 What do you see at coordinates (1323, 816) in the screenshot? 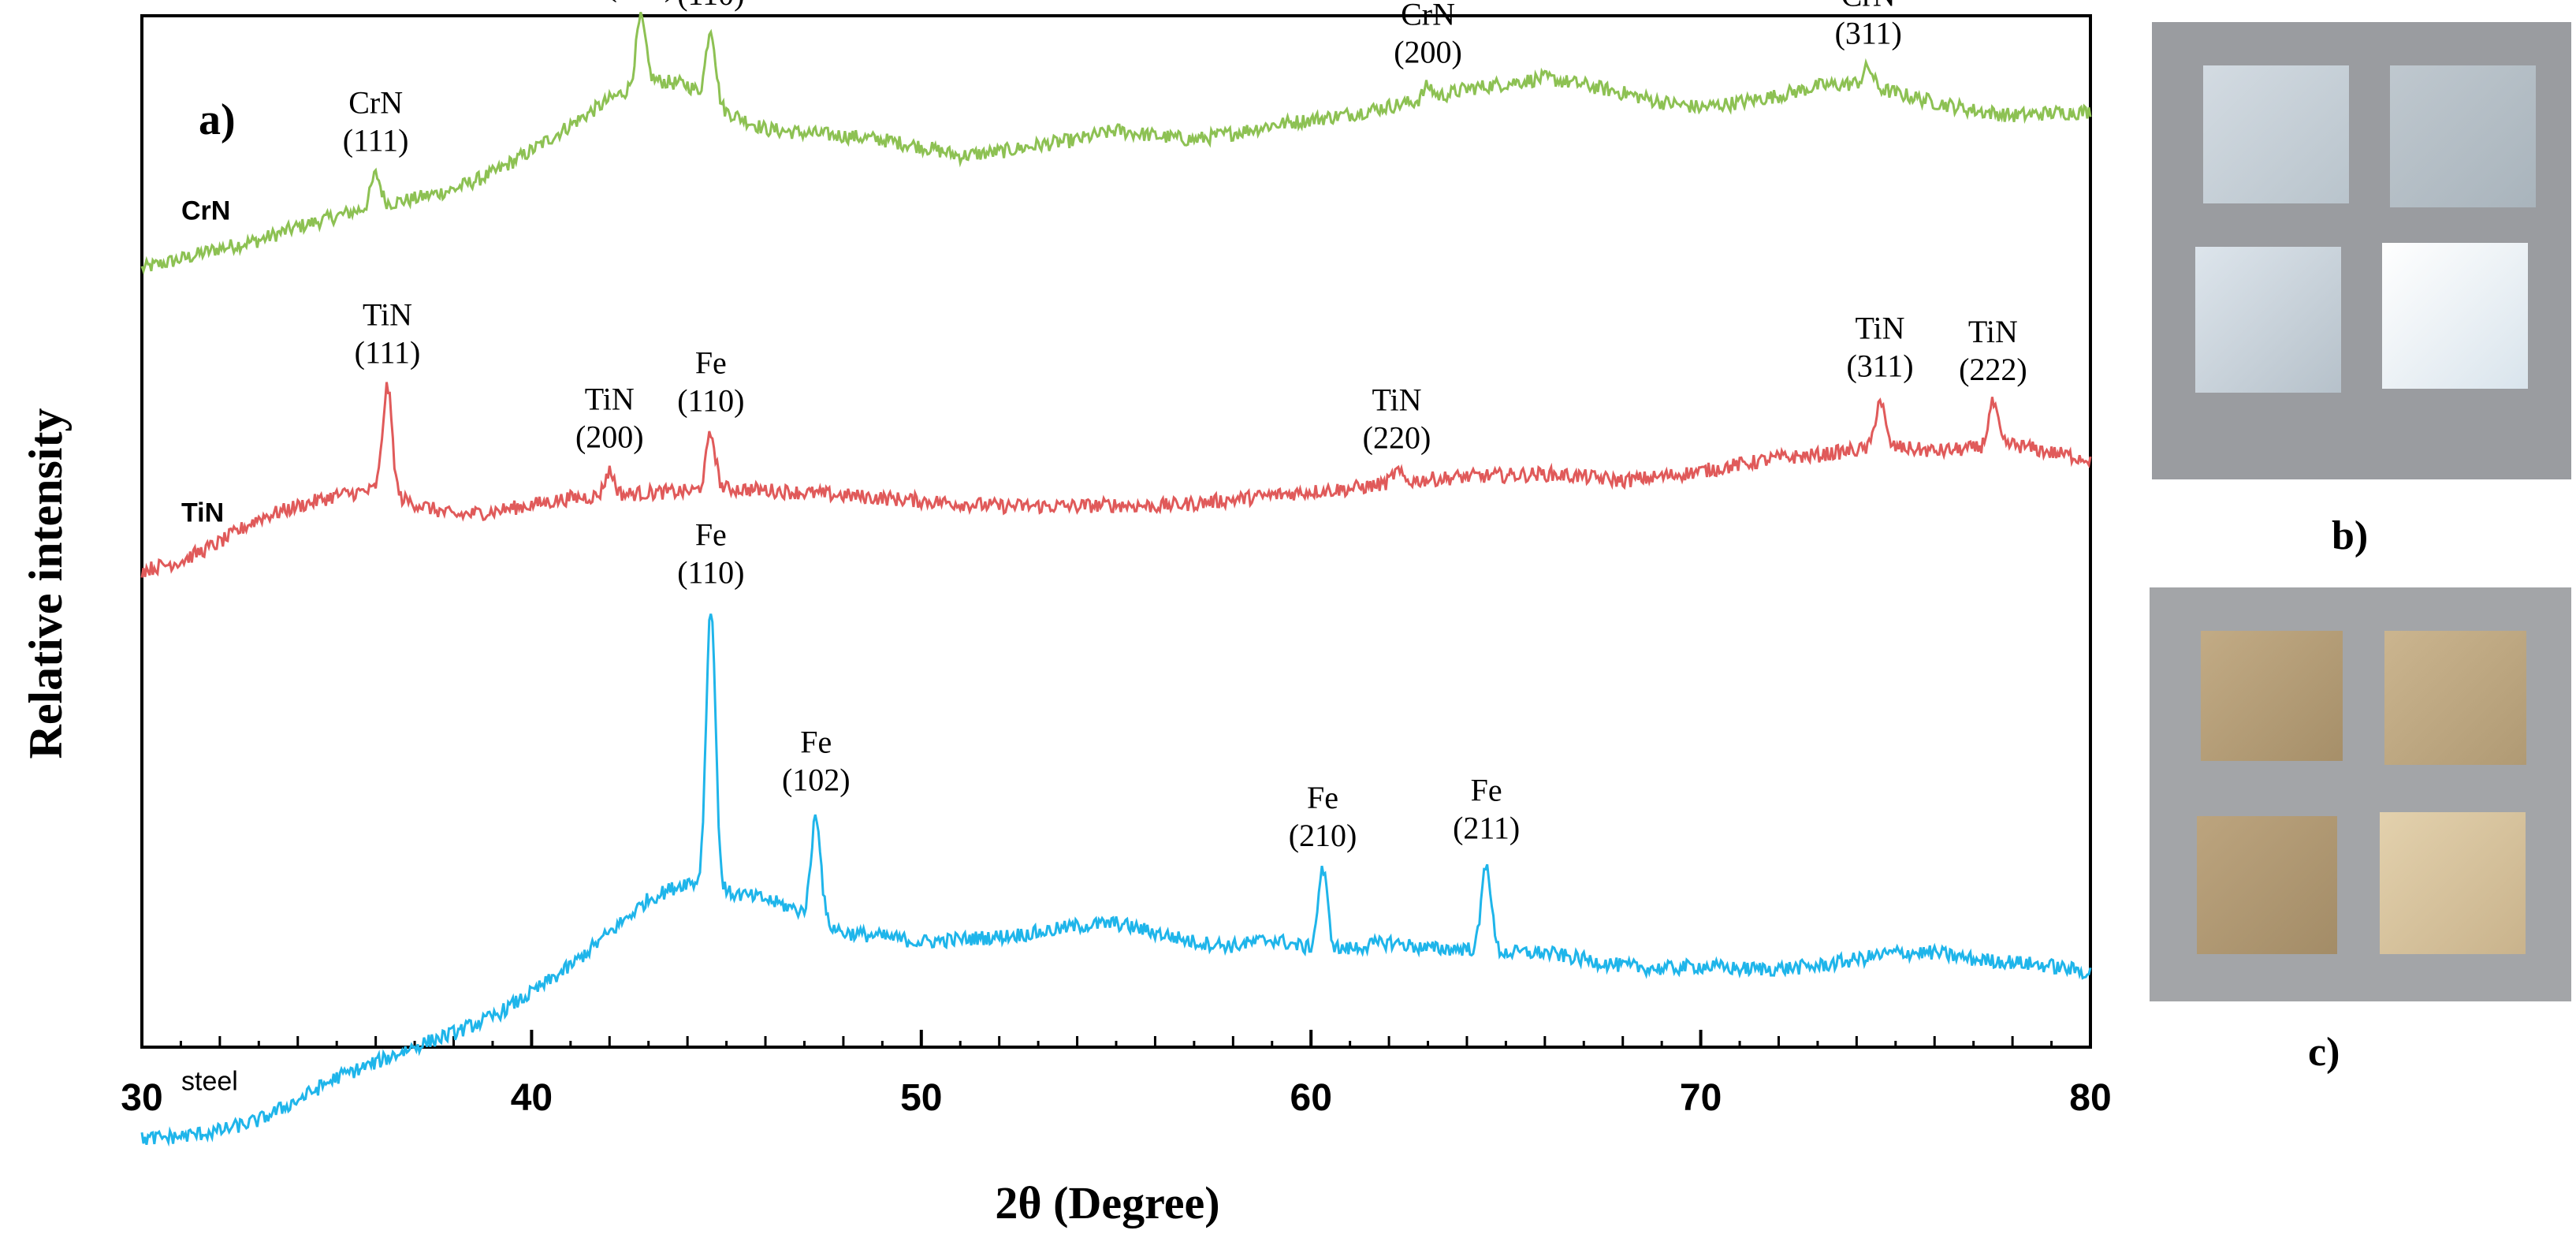
I see `peak-label: Fe(210)` at bounding box center [1323, 816].